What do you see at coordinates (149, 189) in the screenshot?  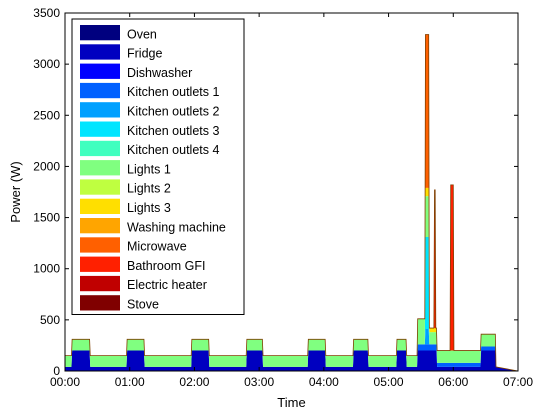 I see `legend-label-lights-2: Lights 2` at bounding box center [149, 189].